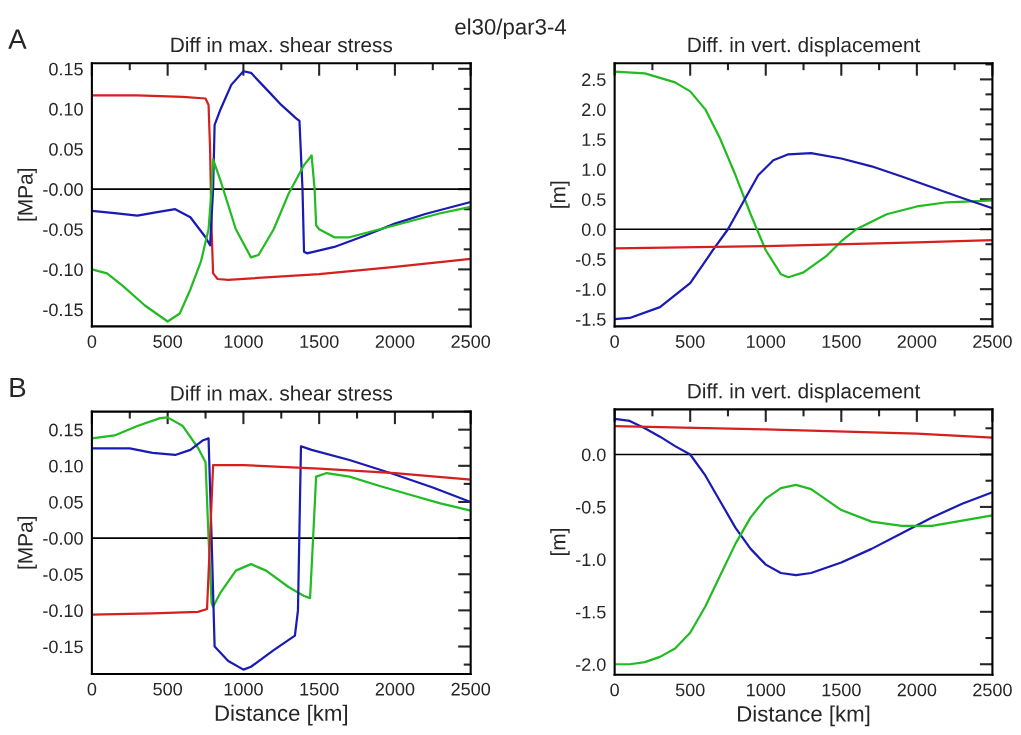 The image size is (1021, 735). What do you see at coordinates (18, 387) in the screenshot?
I see `text: B` at bounding box center [18, 387].